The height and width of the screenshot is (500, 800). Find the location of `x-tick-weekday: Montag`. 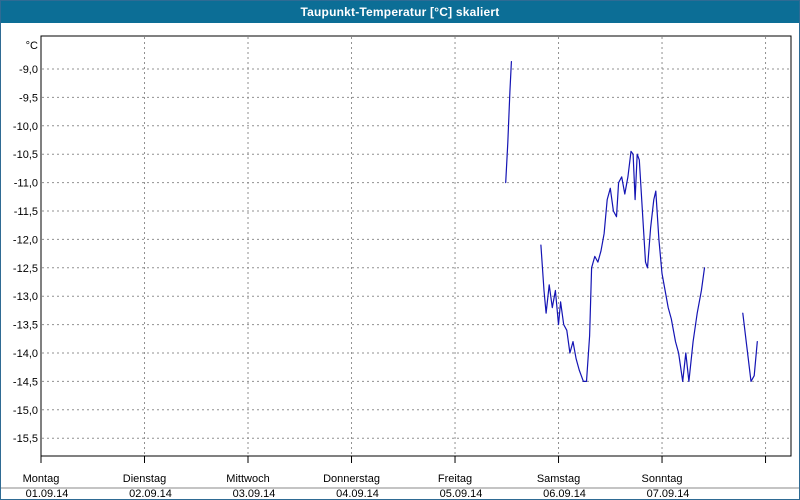

x-tick-weekday: Montag is located at coordinates (41, 479).